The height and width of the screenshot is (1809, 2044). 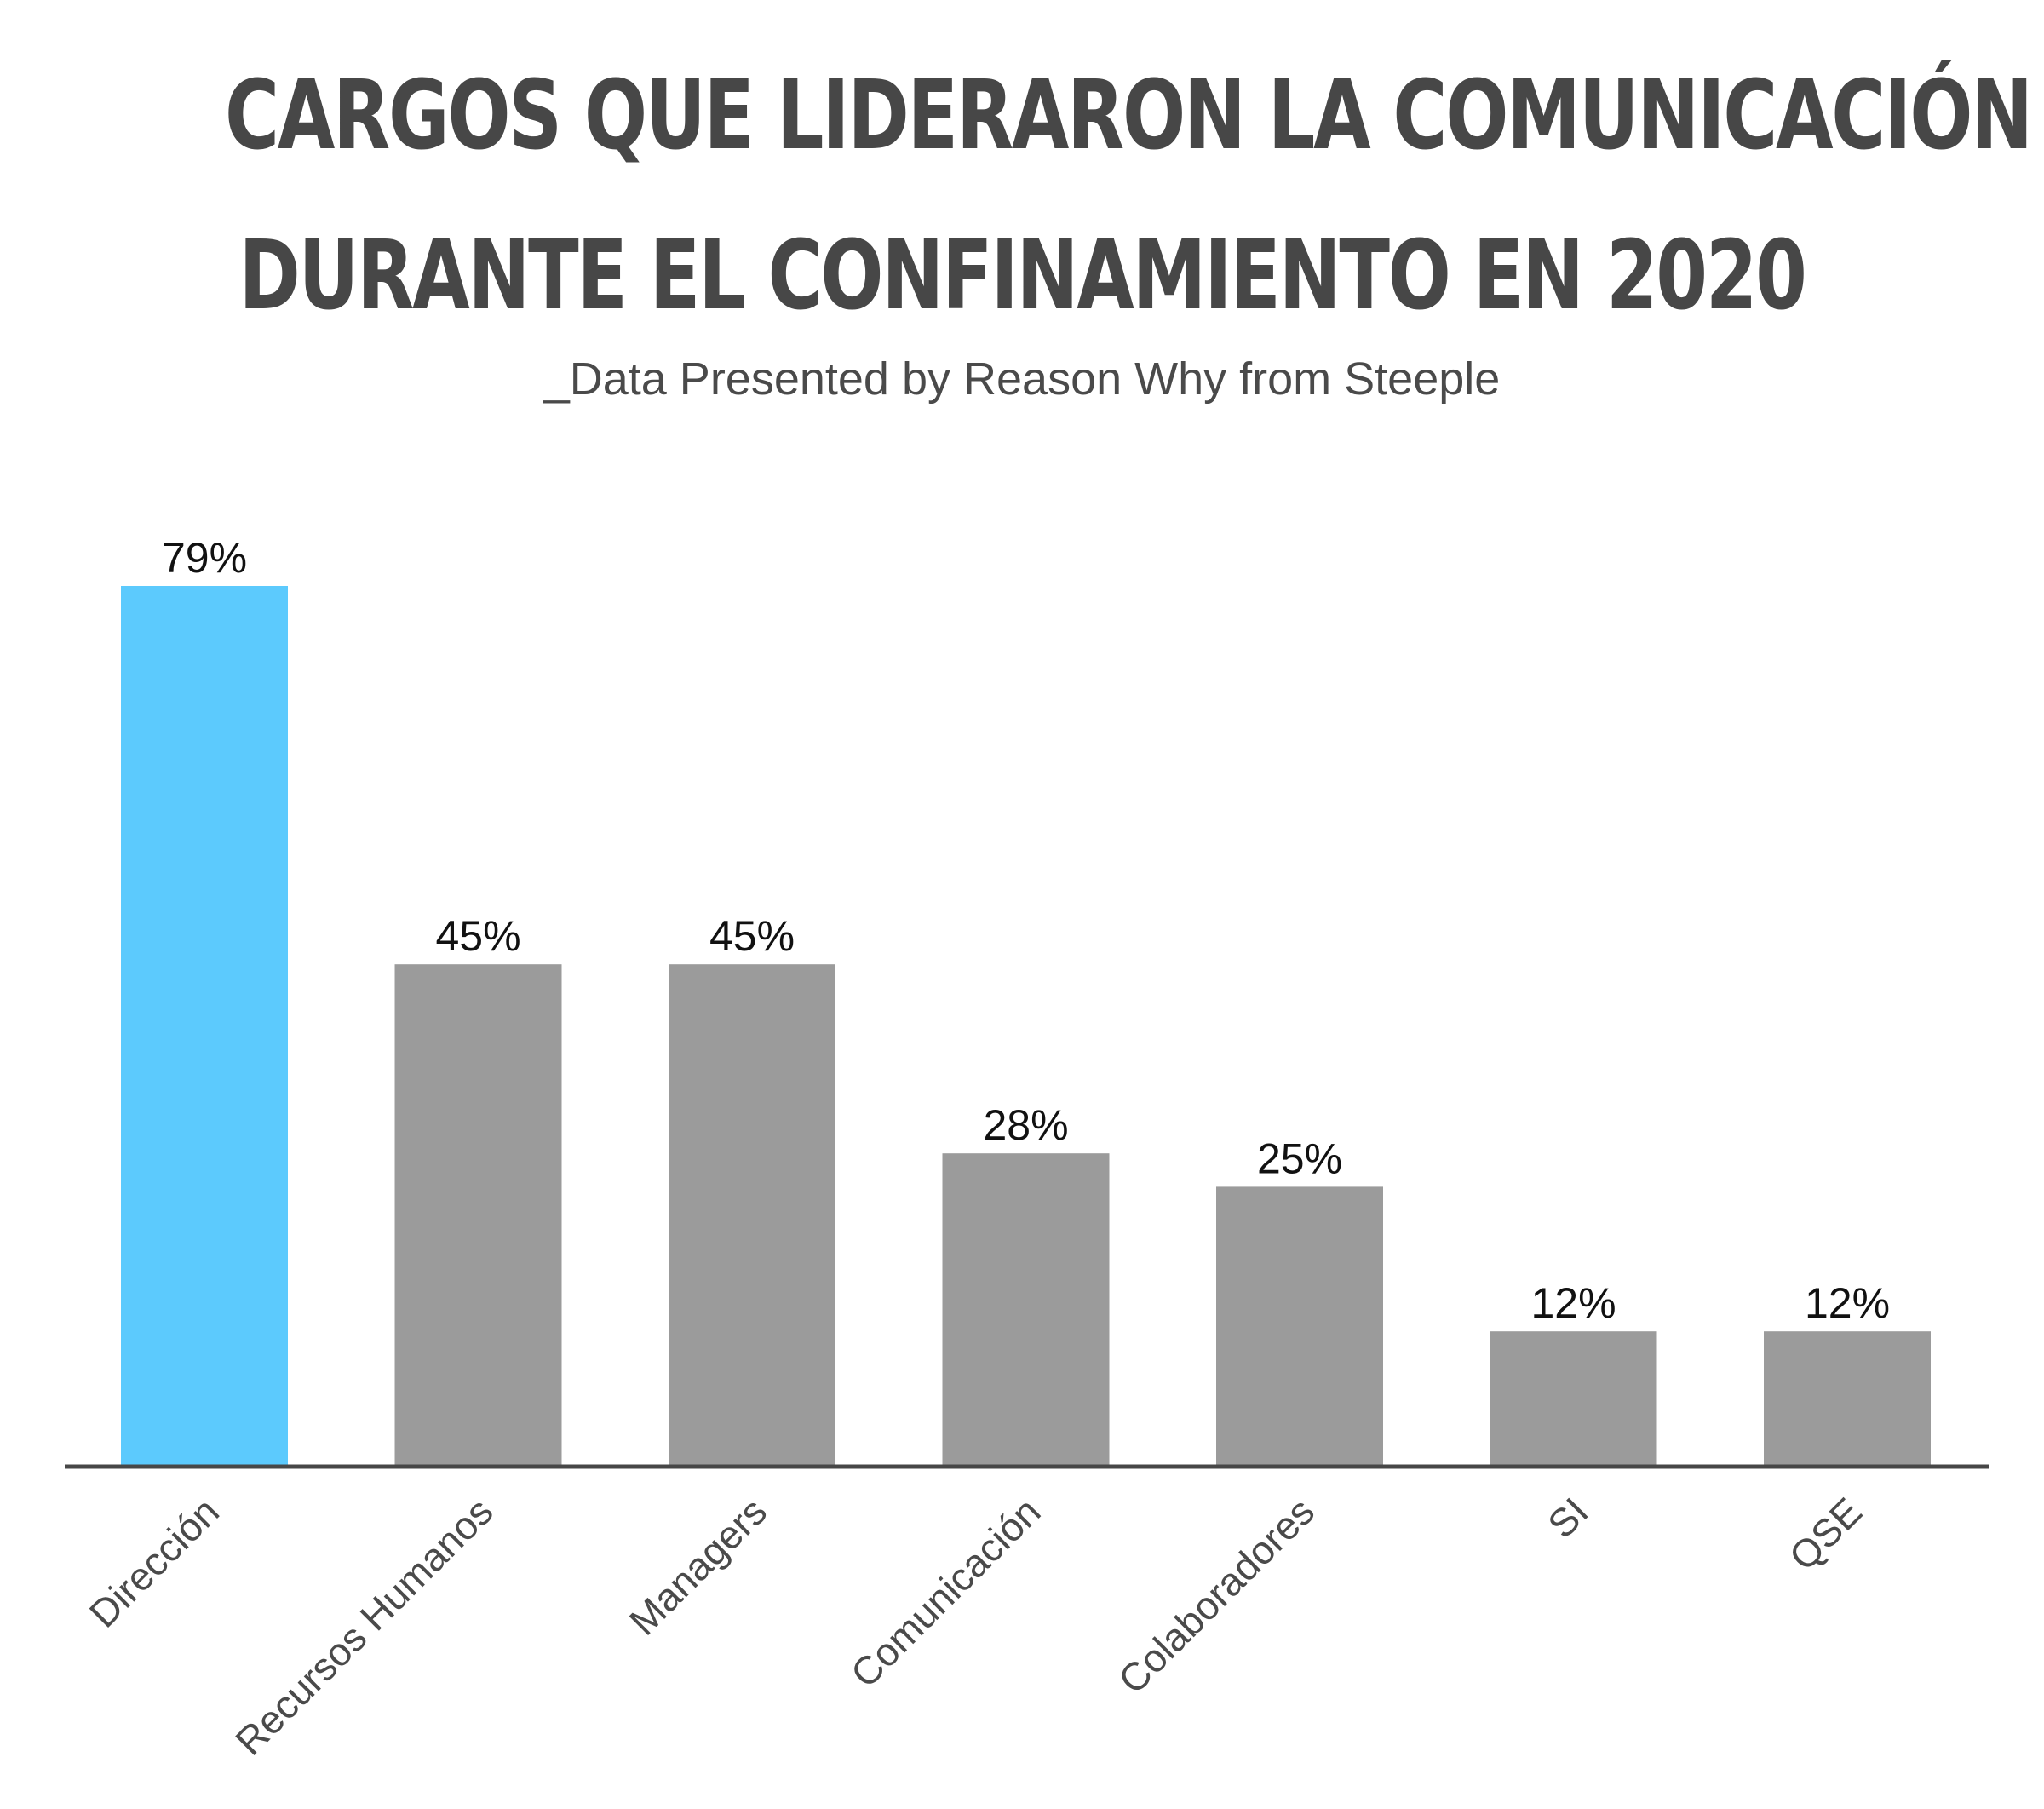 What do you see at coordinates (698, 1566) in the screenshot?
I see `x-tick-label-2: Managers` at bounding box center [698, 1566].